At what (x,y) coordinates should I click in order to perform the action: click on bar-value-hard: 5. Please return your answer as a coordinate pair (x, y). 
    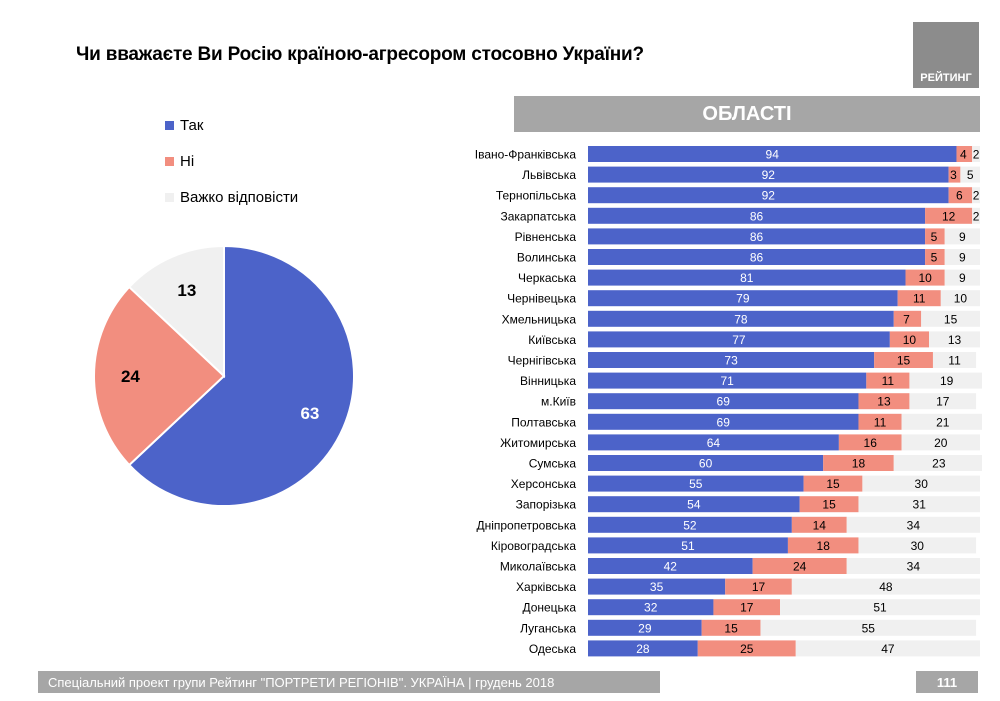
    Looking at the image, I should click on (970, 175).